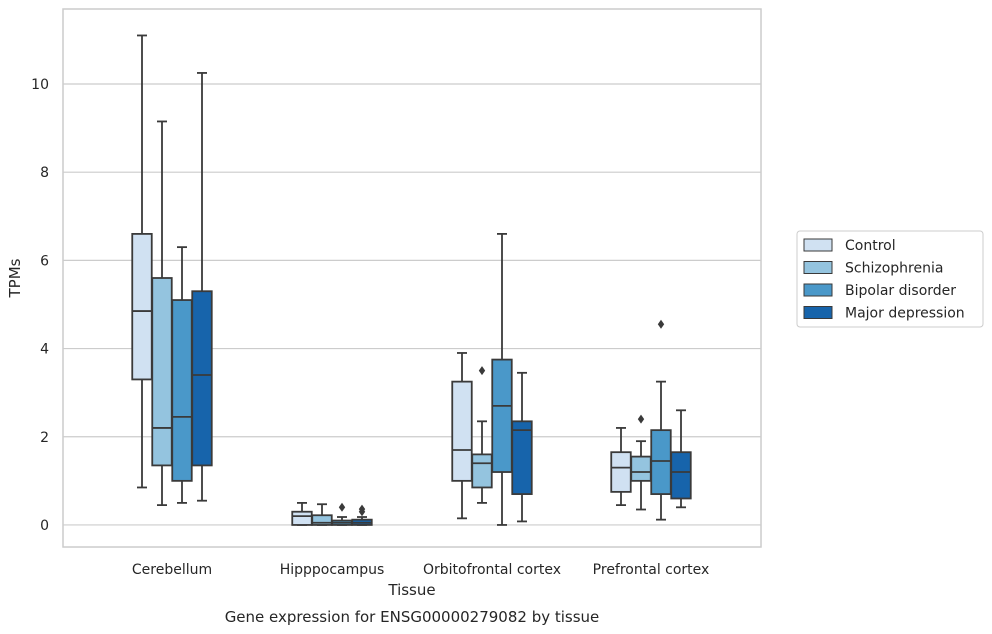 The height and width of the screenshot is (634, 992). What do you see at coordinates (900, 291) in the screenshot?
I see `legend-label: Bipolar disorder` at bounding box center [900, 291].